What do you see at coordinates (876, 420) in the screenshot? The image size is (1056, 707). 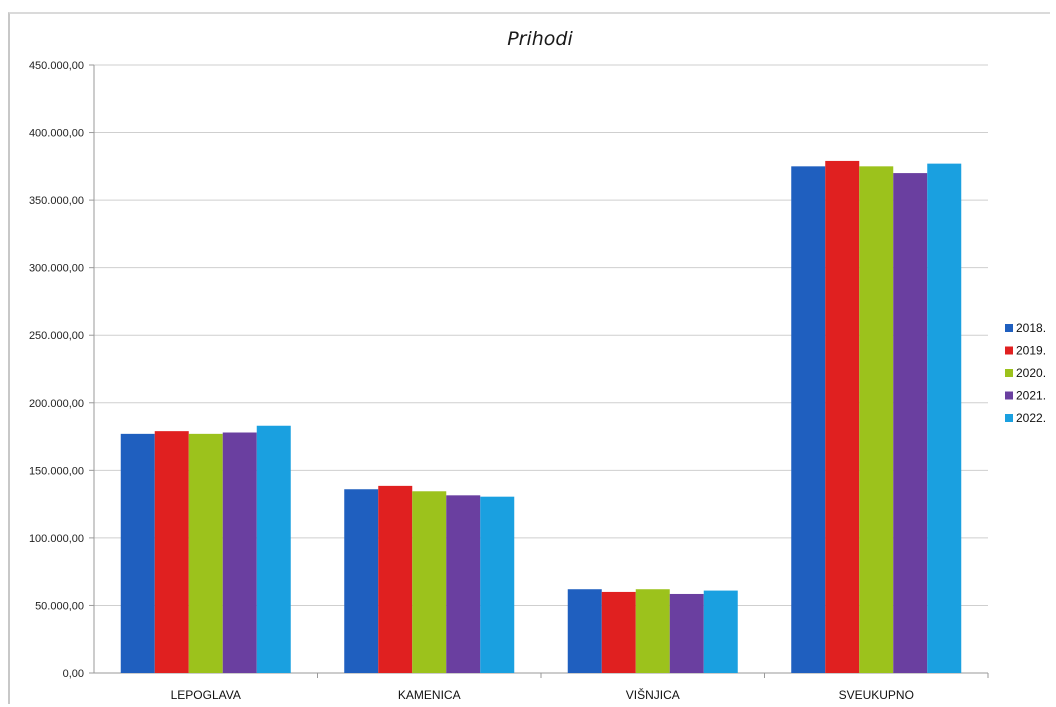 I see `bar-sveukupno-2020` at bounding box center [876, 420].